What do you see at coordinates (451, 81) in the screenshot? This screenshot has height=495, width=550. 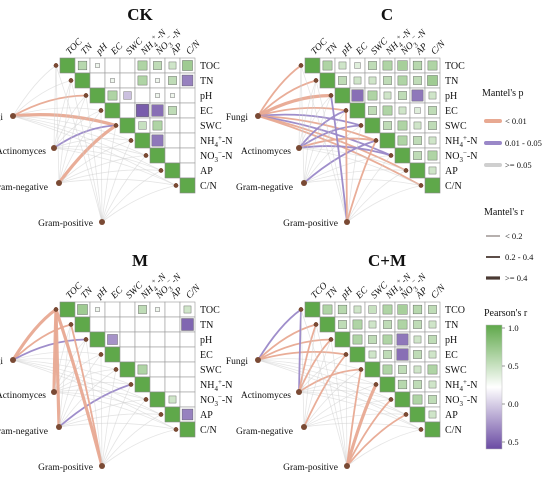 I see `variable-label: TN` at bounding box center [451, 81].